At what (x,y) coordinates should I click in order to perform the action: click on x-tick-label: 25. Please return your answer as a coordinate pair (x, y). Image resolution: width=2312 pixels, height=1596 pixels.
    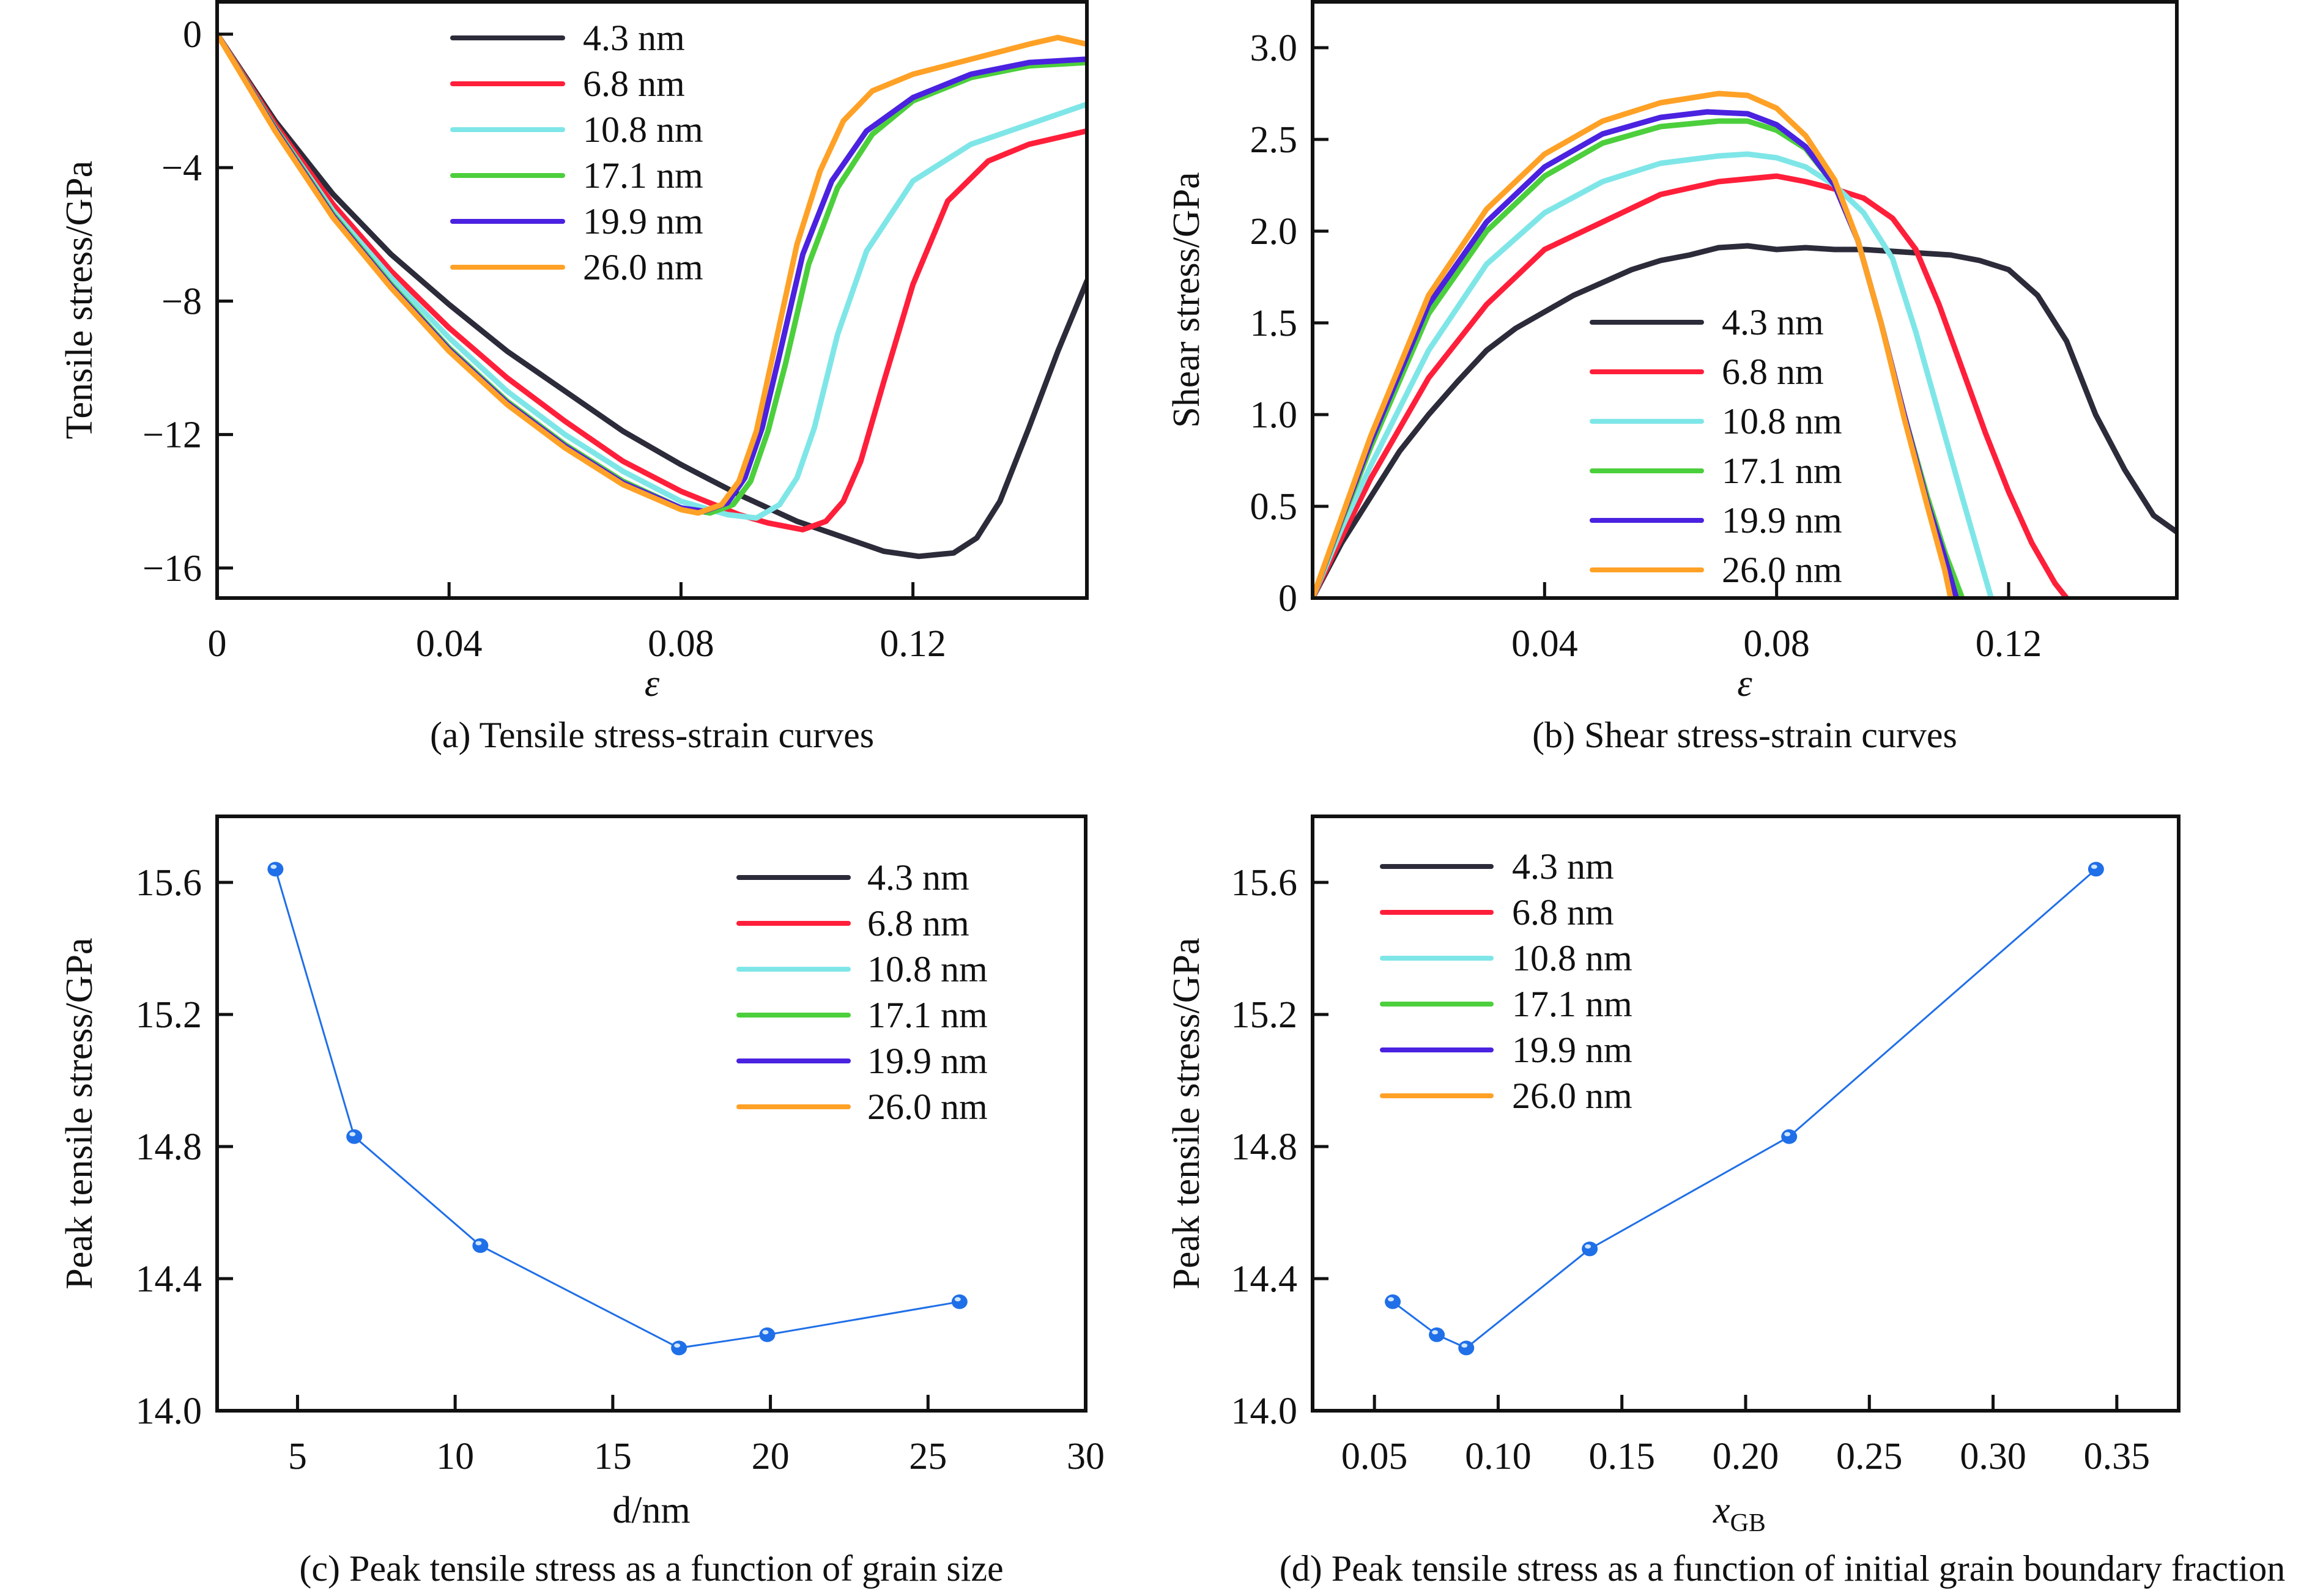
    Looking at the image, I should click on (928, 1456).